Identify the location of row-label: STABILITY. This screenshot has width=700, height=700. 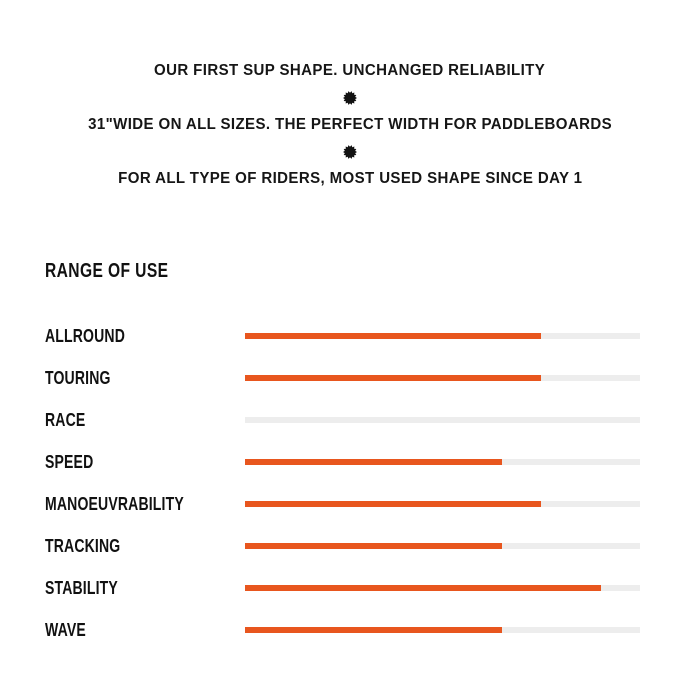
(81, 587).